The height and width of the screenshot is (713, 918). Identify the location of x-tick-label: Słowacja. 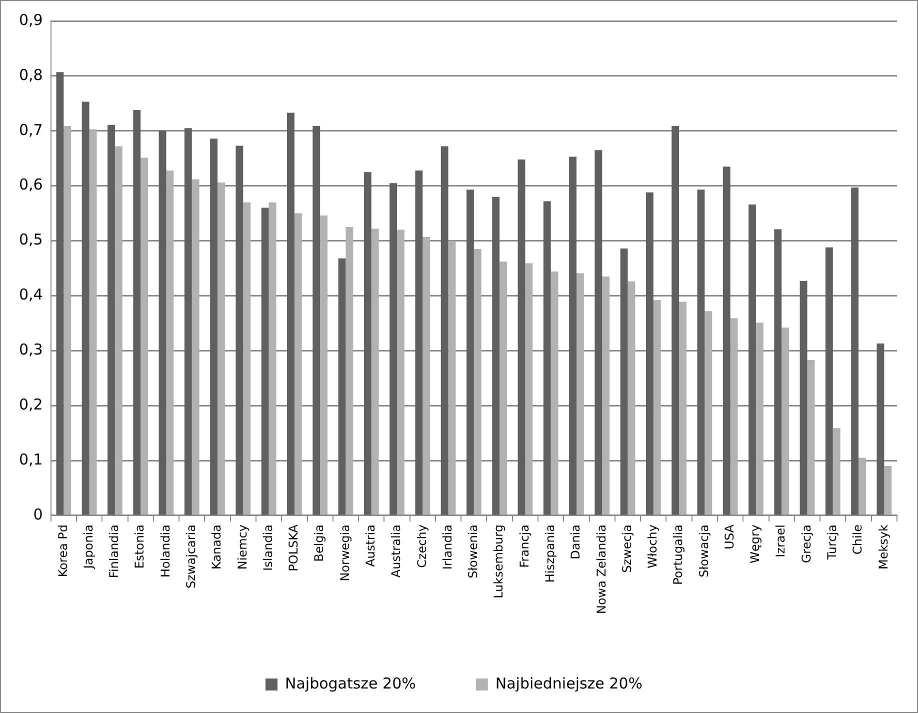
(703, 551).